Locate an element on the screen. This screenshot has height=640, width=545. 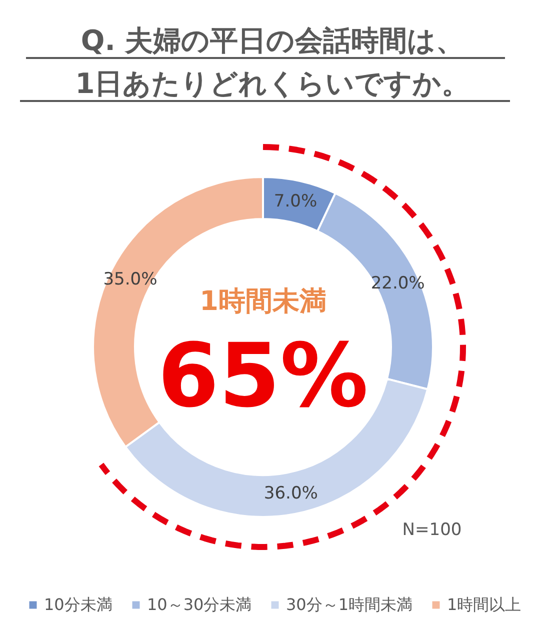
text: 65% is located at coordinates (263, 375).